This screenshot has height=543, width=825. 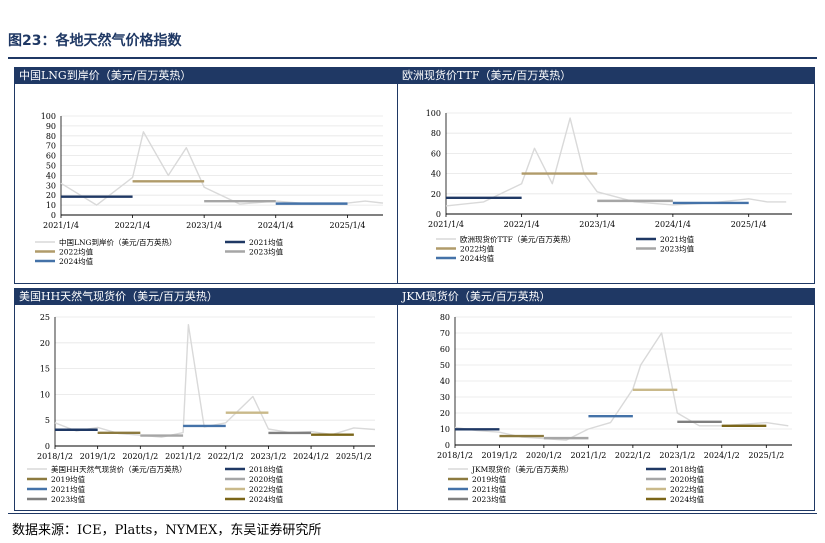 I want to click on source-divider, so click(x=412, y=513).